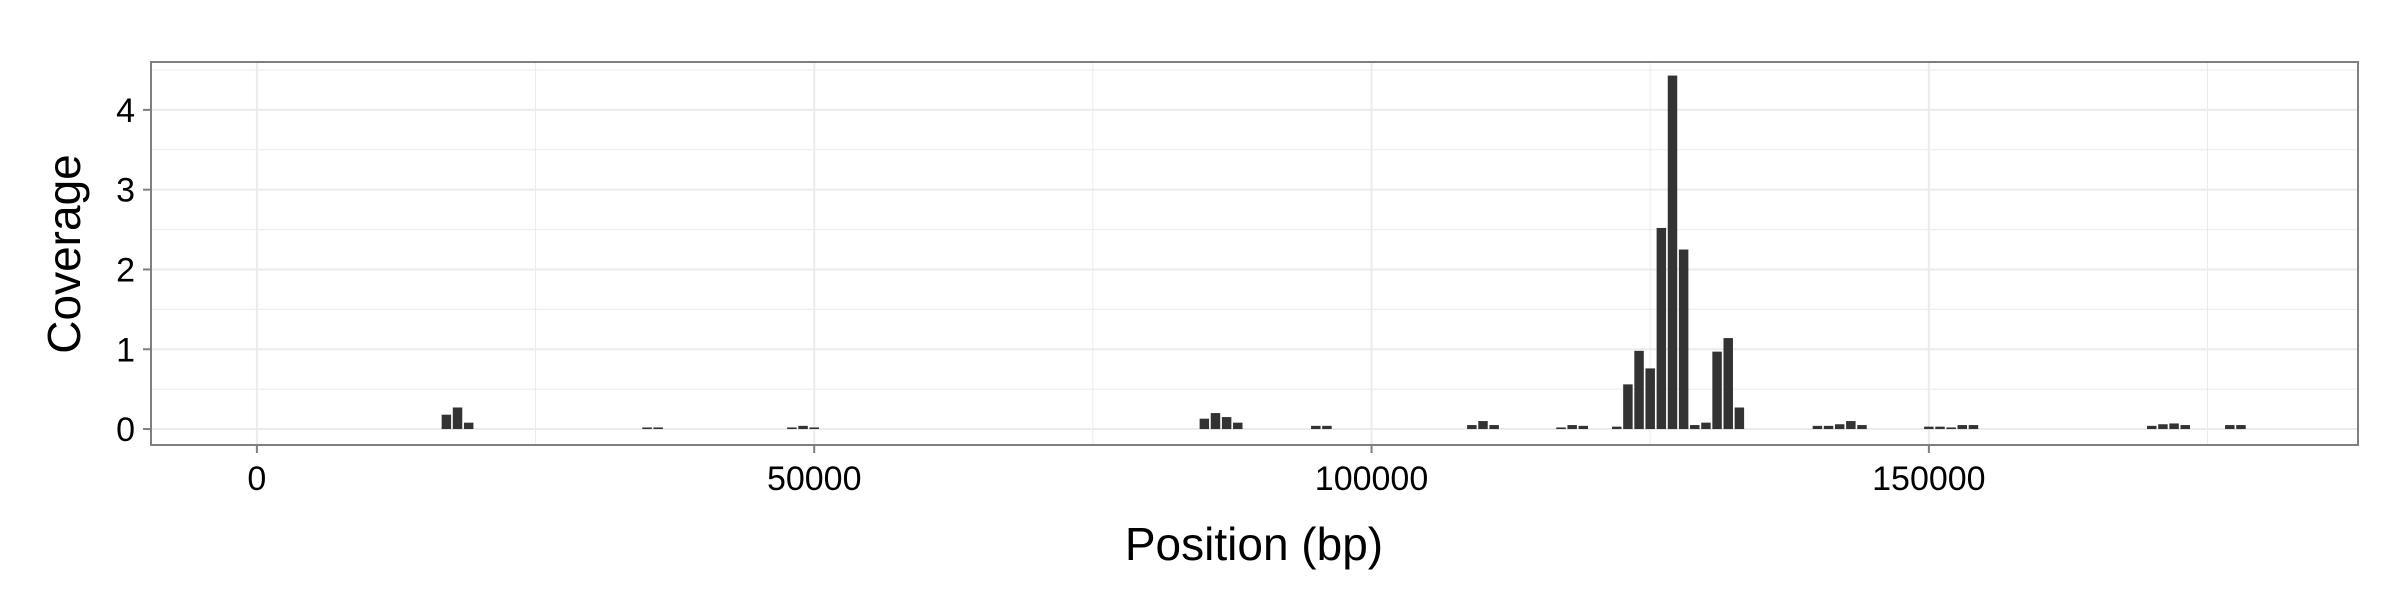 This screenshot has height=600, width=2400. I want to click on y-axis-title: Coverage, so click(64, 253).